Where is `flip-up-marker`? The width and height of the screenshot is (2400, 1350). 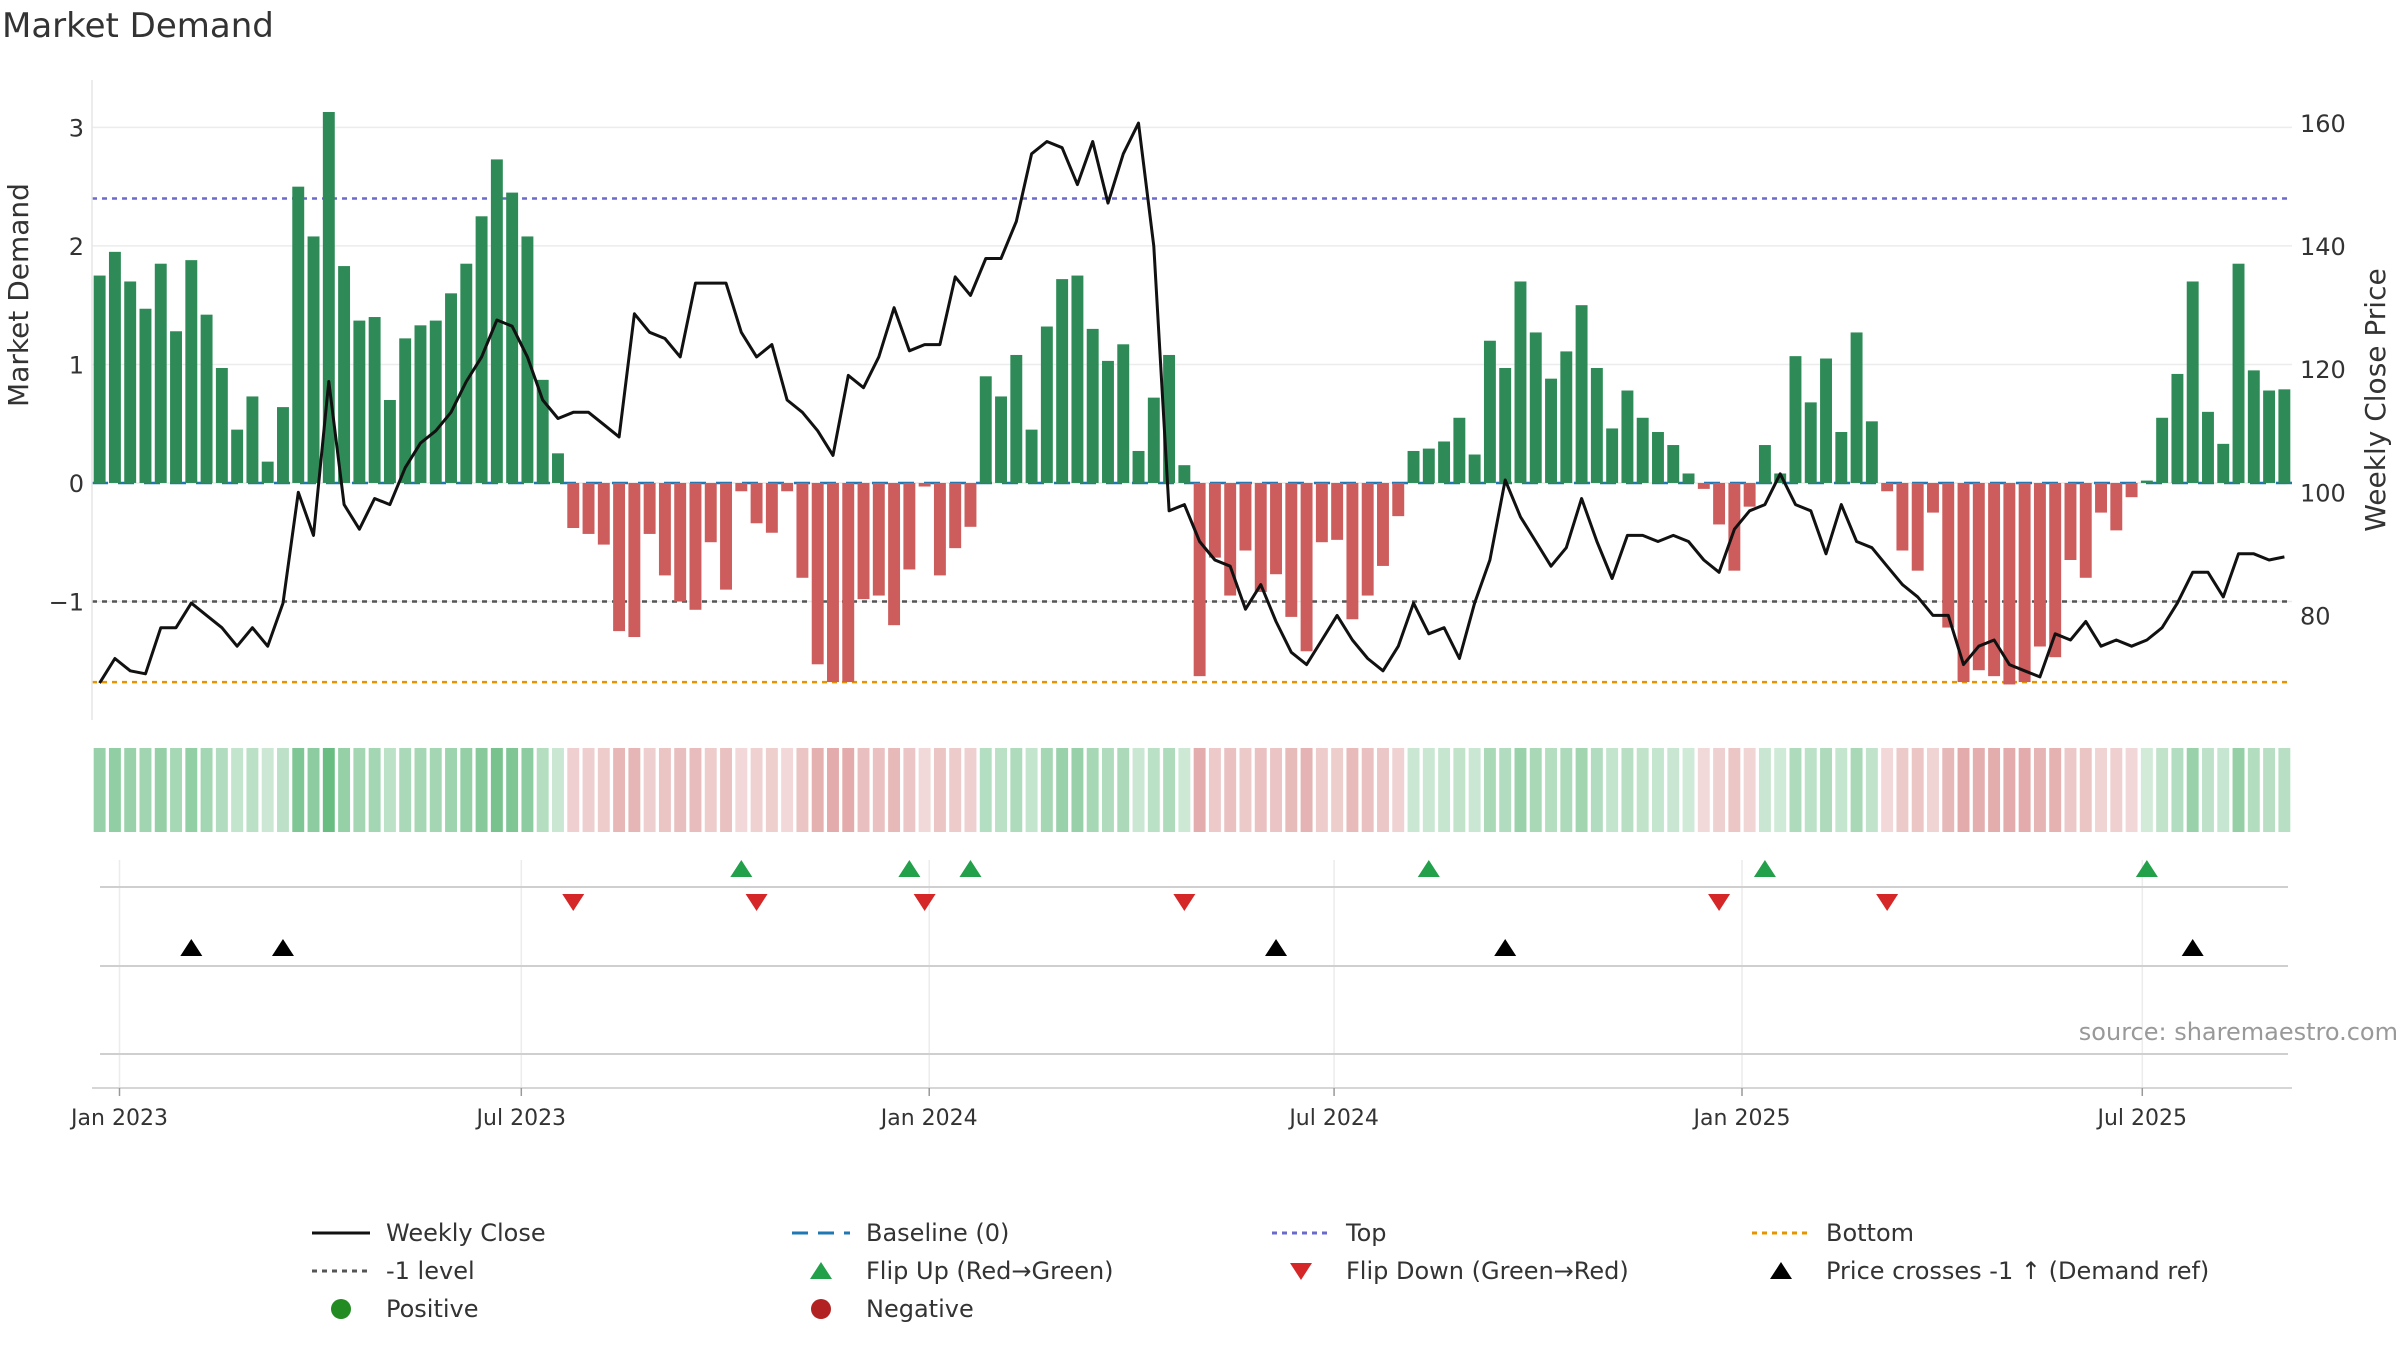 flip-up-marker is located at coordinates (1428, 868).